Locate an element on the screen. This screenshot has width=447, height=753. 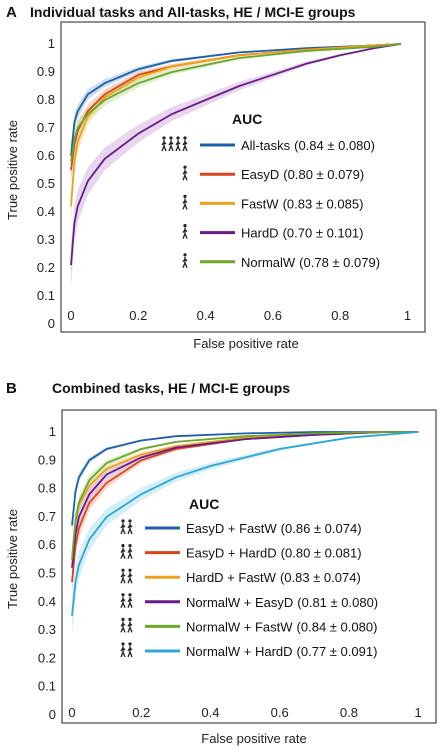
ci-band-normalw is located at coordinates (236, 109).